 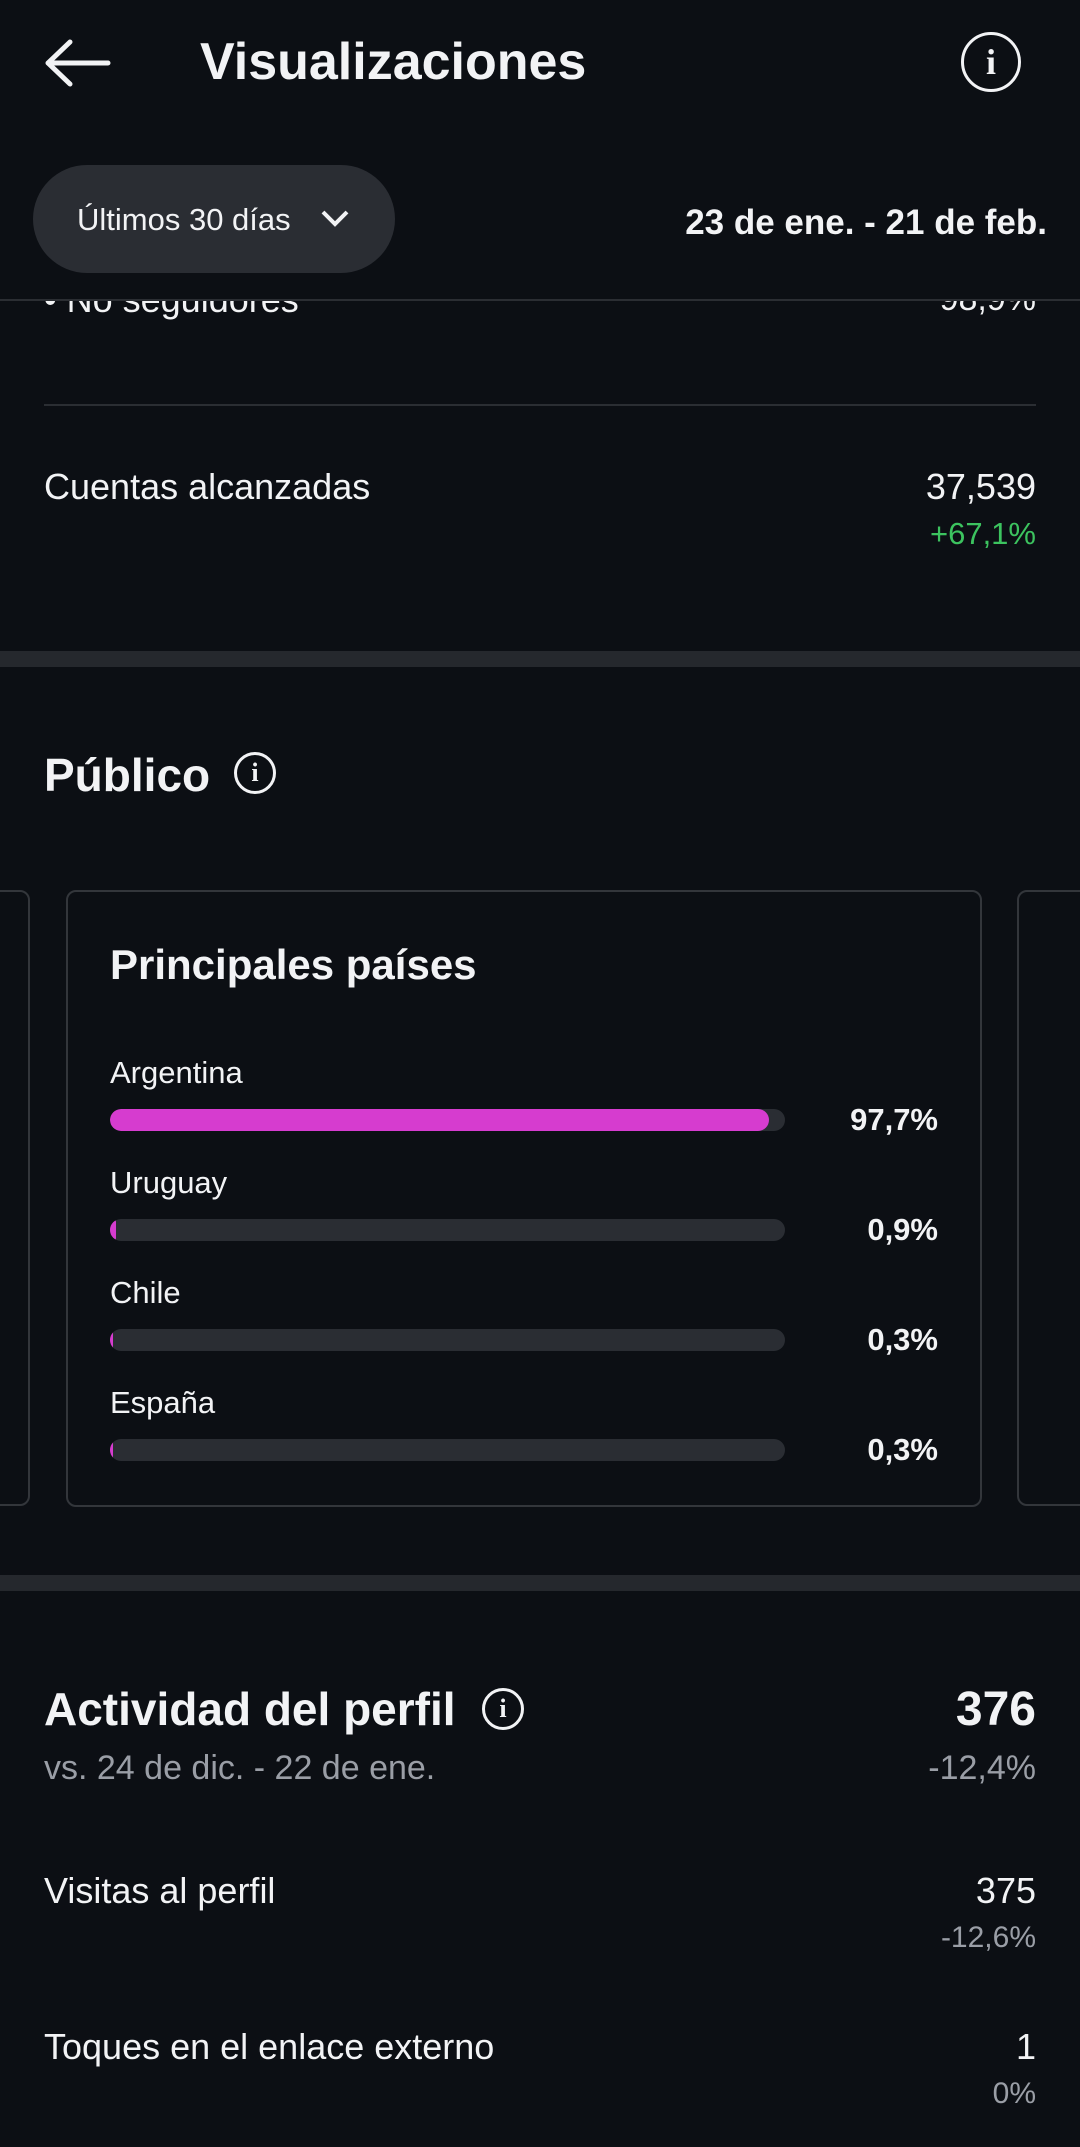 I want to click on back-button, so click(x=79, y=63).